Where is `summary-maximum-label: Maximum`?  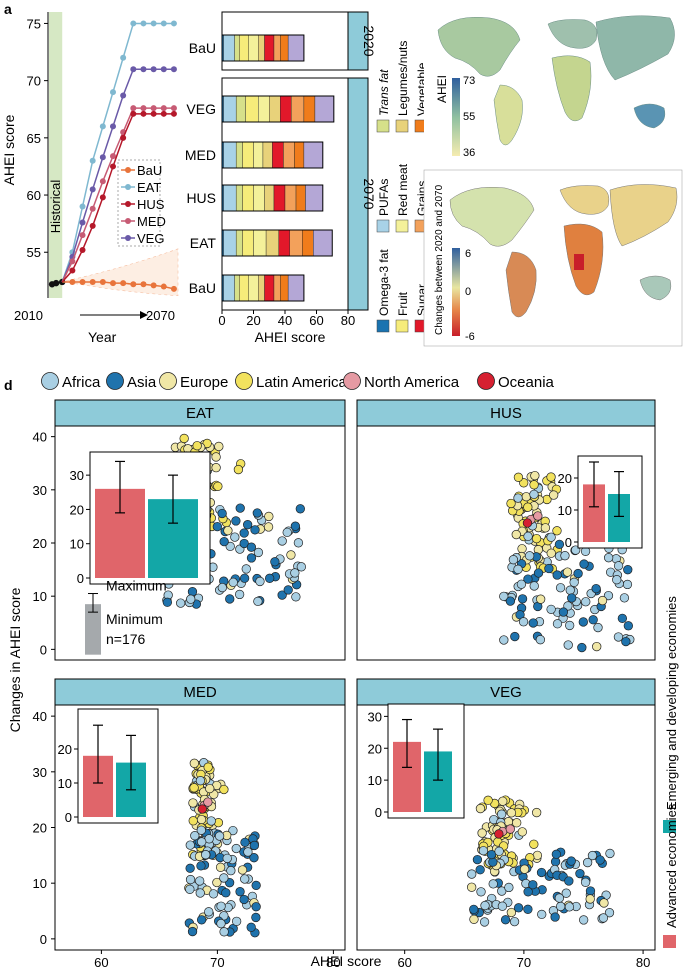 summary-maximum-label: Maximum is located at coordinates (136, 586).